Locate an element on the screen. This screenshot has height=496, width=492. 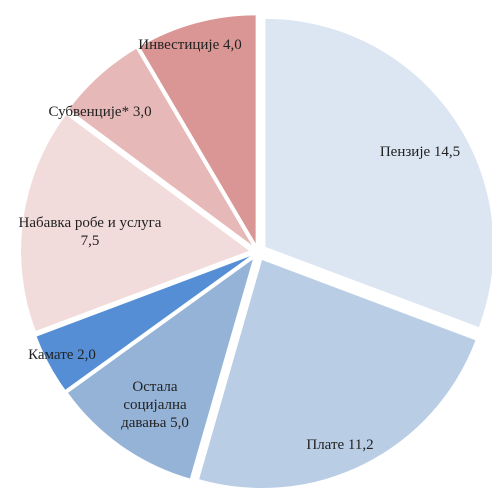
value-label: 2,0 is located at coordinates (86, 355).